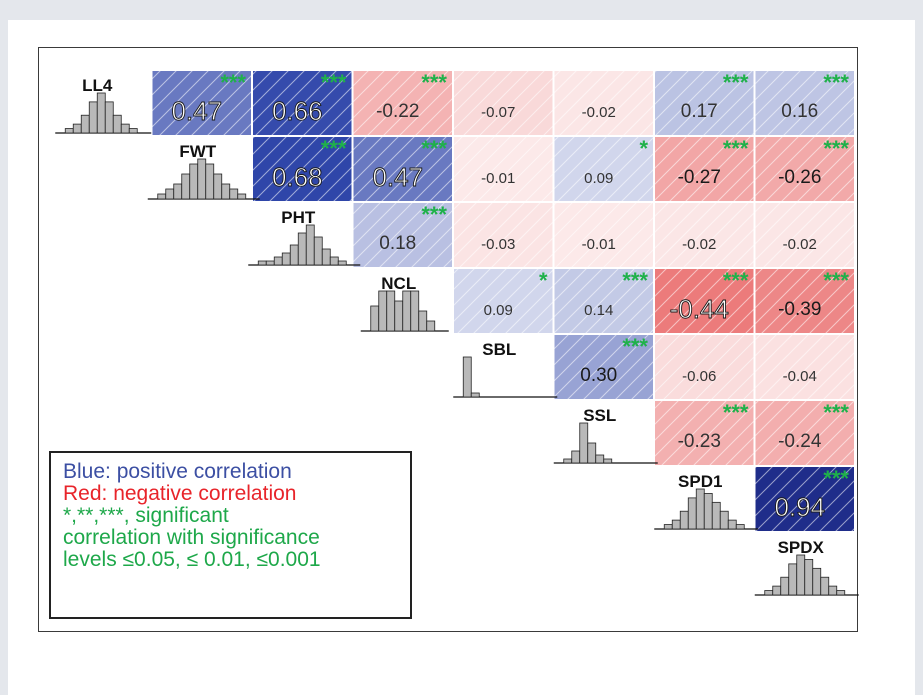 This screenshot has height=695, width=923. What do you see at coordinates (598, 375) in the screenshot?
I see `cell-value: 0.30` at bounding box center [598, 375].